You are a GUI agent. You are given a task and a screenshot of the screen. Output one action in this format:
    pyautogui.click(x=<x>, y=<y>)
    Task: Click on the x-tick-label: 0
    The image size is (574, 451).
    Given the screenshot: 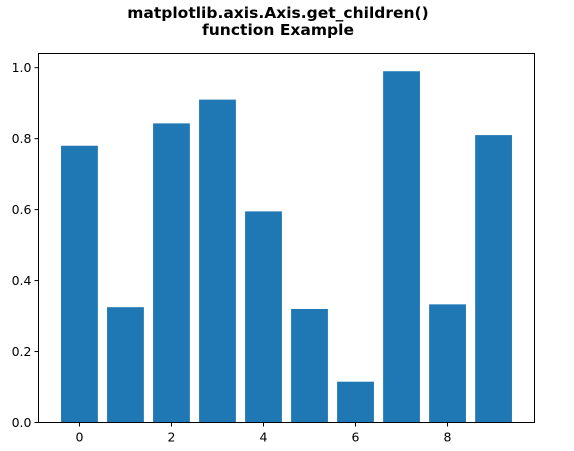 What is the action you would take?
    pyautogui.click(x=79, y=437)
    